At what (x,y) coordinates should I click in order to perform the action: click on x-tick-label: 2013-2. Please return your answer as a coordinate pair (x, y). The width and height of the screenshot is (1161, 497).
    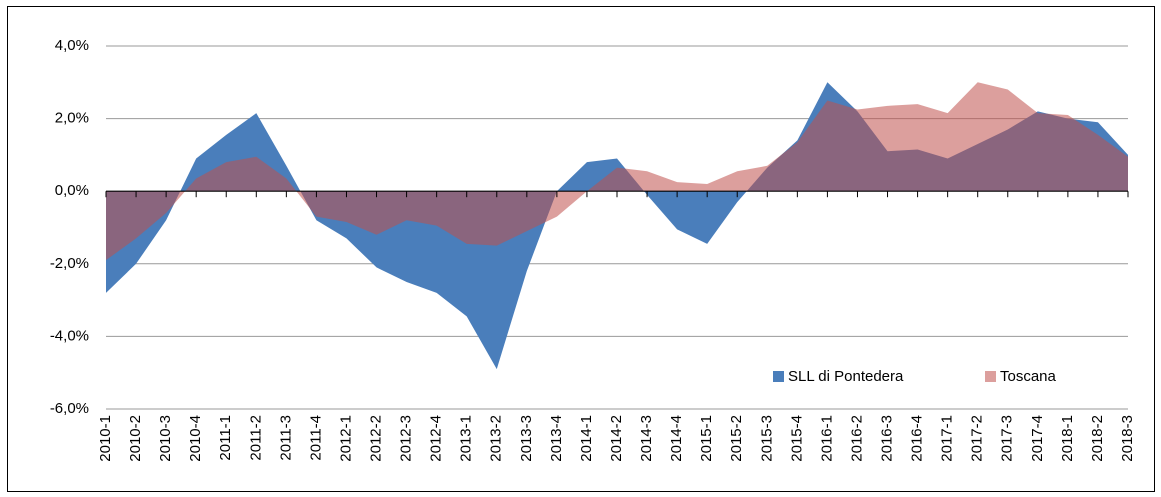
    Looking at the image, I should click on (496, 438).